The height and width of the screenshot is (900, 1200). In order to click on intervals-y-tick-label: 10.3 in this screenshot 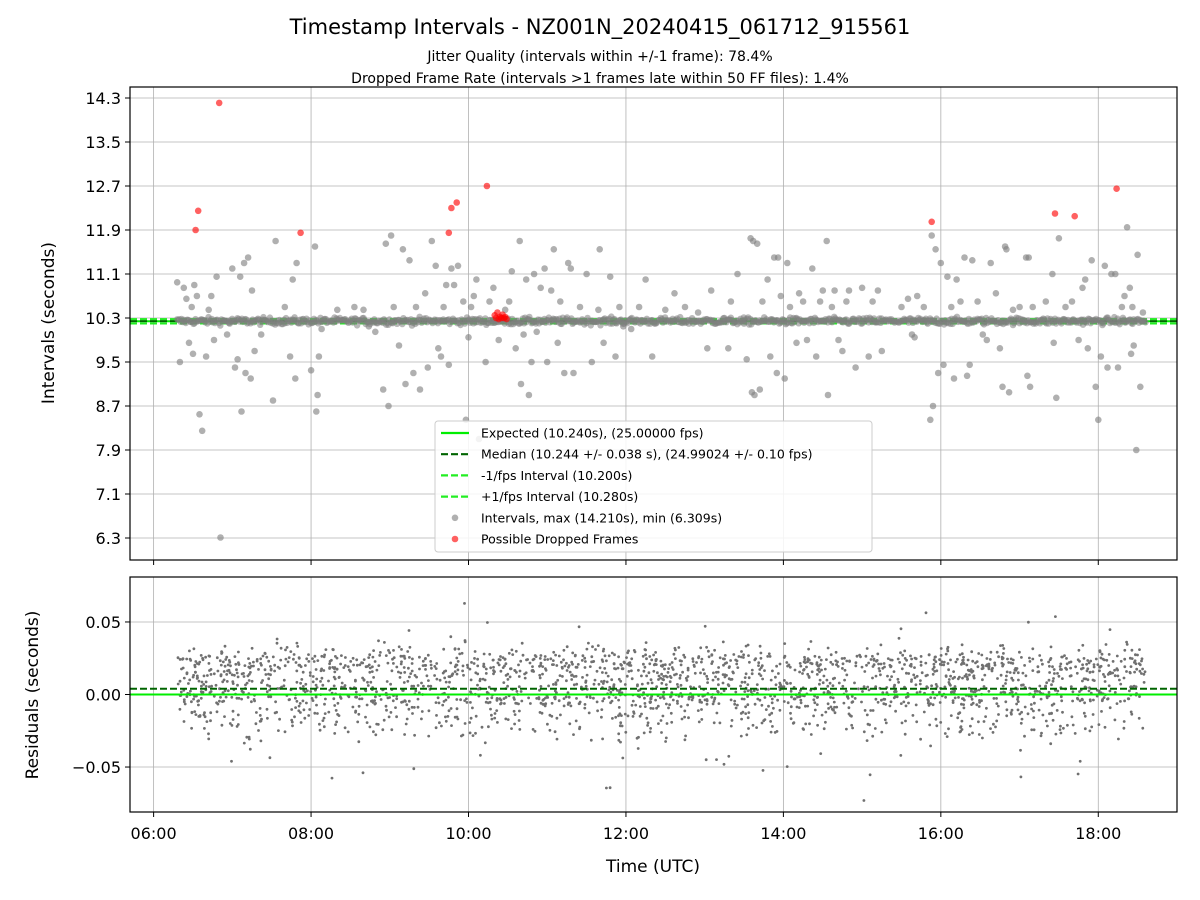, I will do `click(103, 318)`.